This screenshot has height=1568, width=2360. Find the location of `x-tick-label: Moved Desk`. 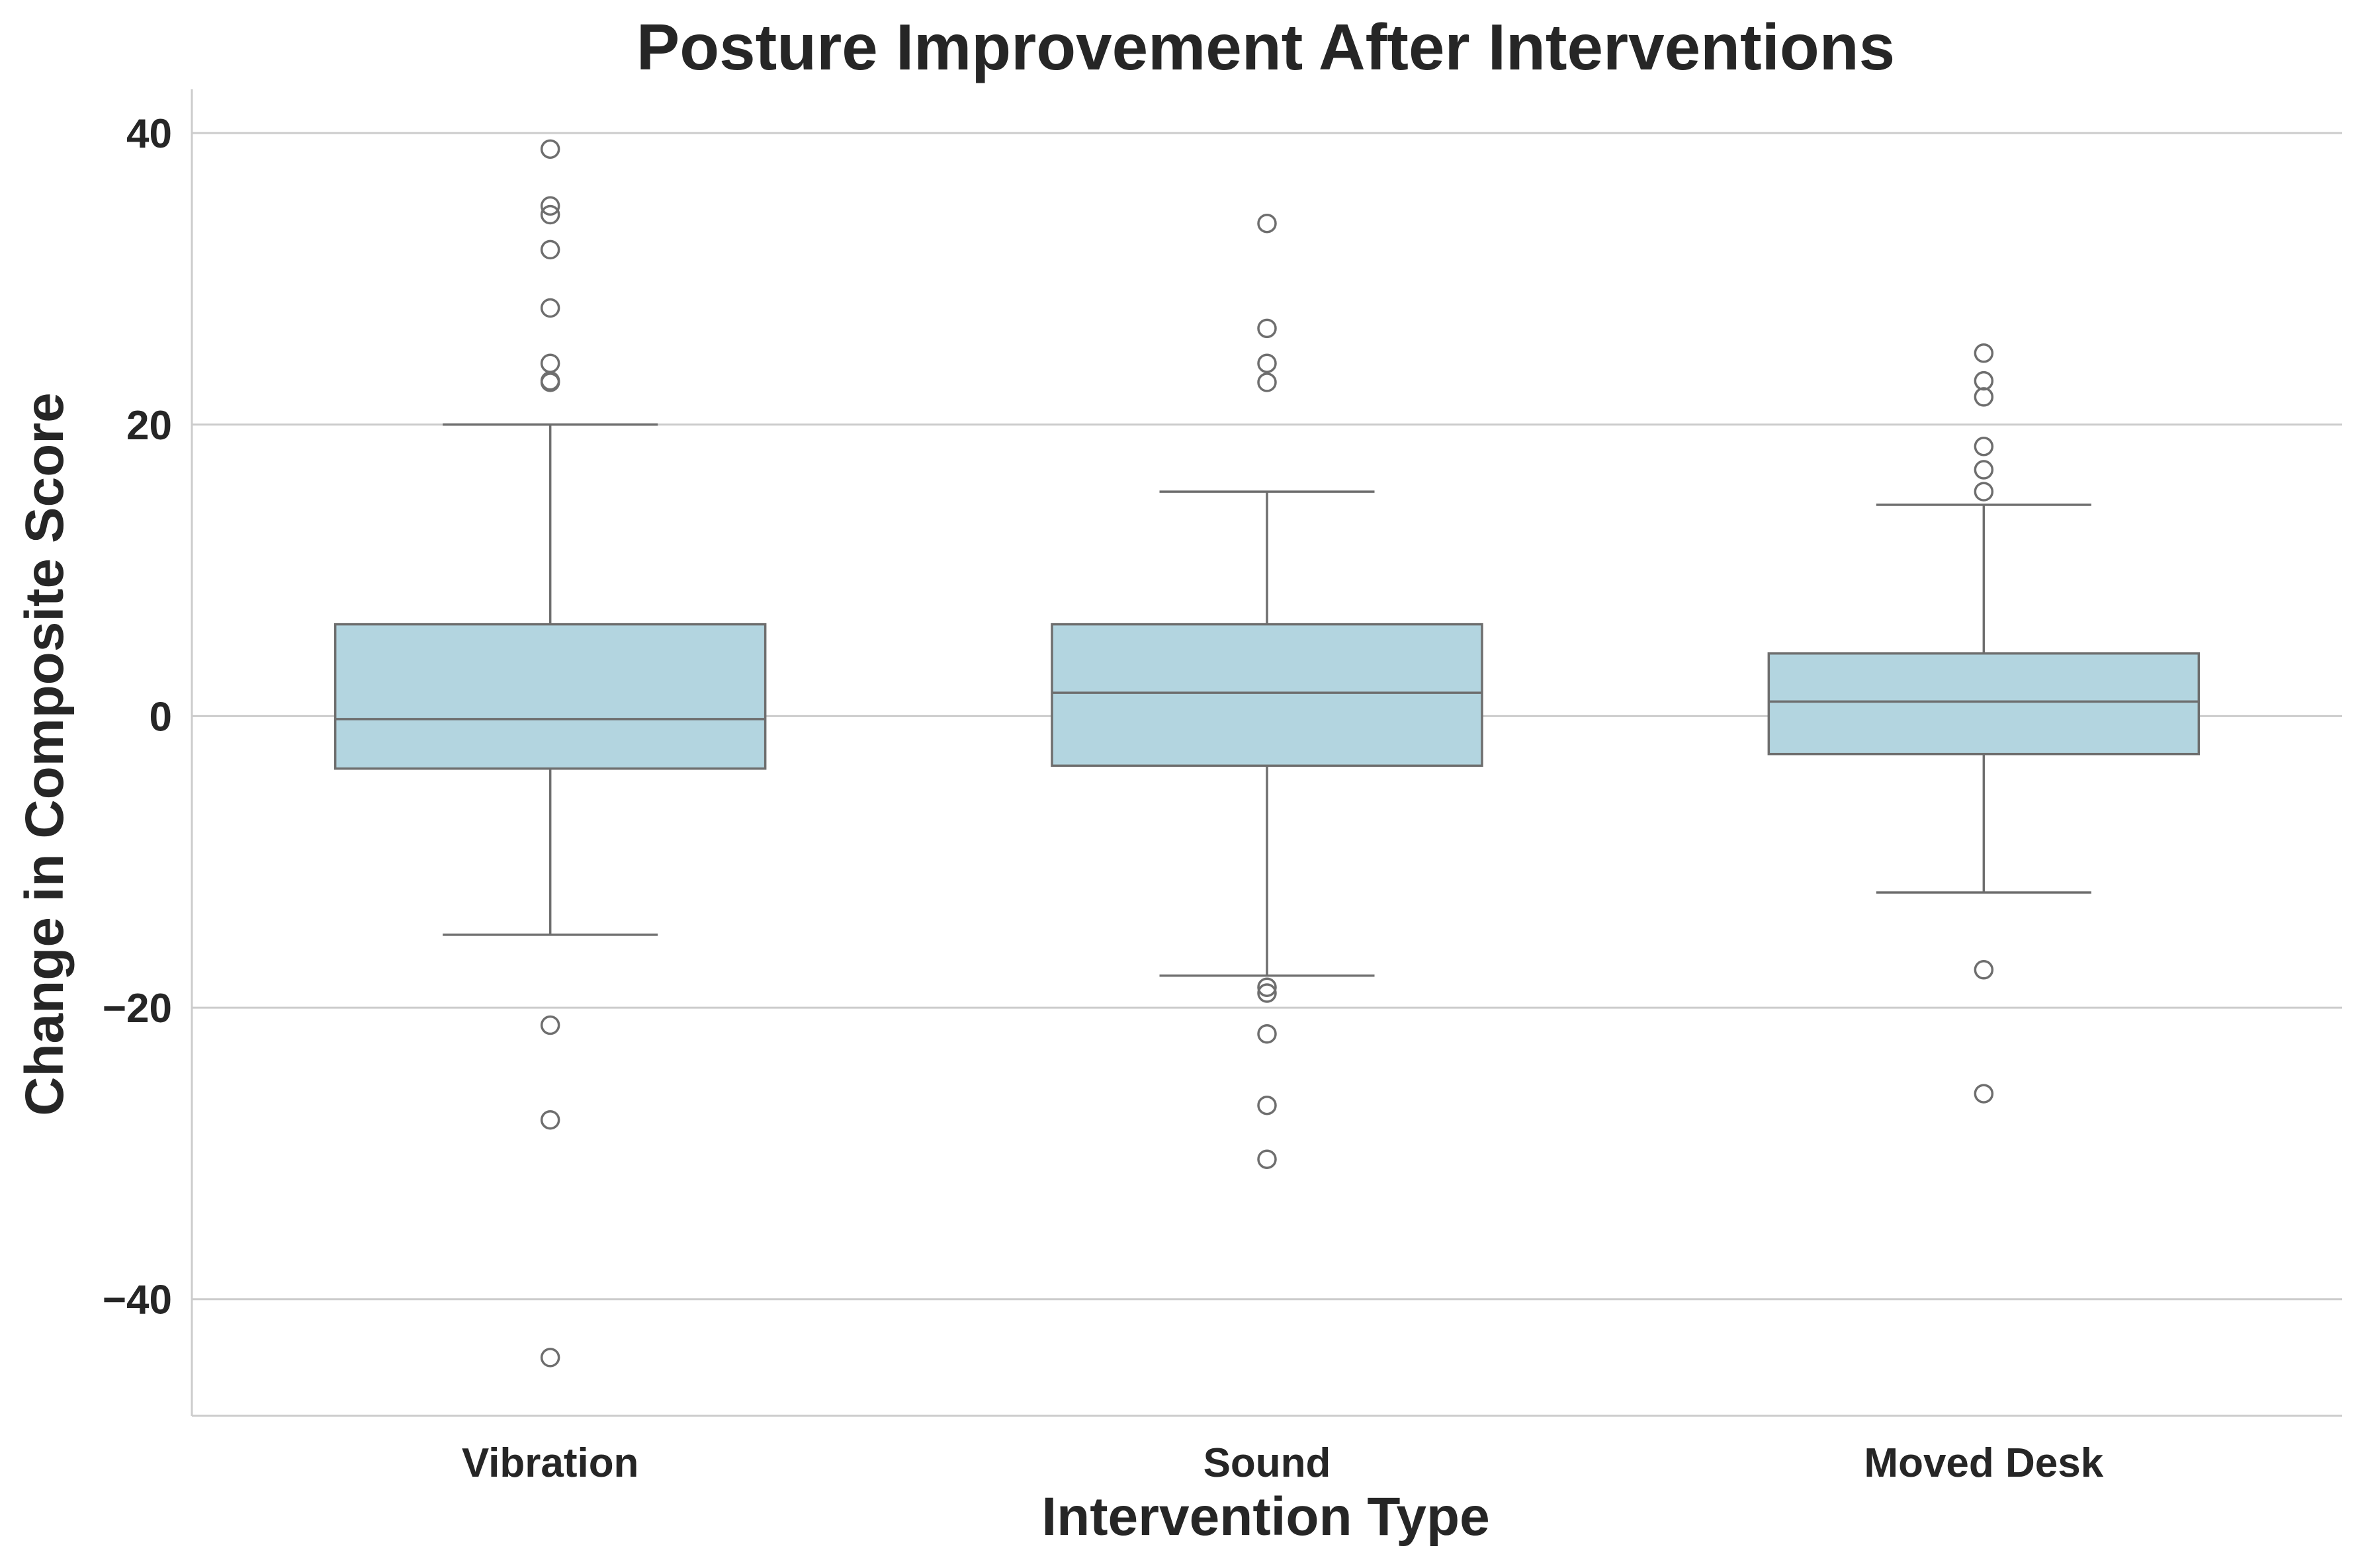

x-tick-label: Moved Desk is located at coordinates (1983, 1463).